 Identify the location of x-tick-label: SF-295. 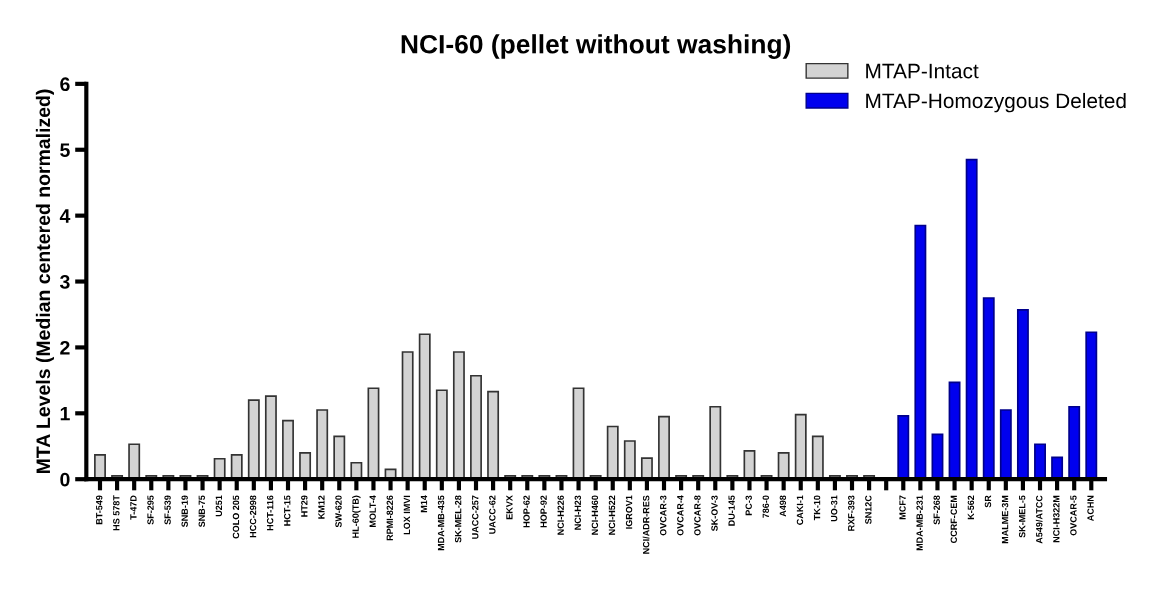
(150, 510).